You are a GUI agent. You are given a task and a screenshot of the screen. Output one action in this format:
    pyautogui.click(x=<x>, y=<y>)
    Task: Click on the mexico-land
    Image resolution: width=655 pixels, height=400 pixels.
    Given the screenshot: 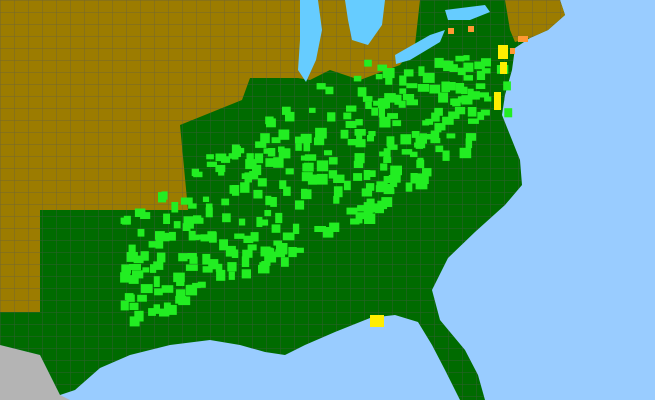 What is the action you would take?
    pyautogui.click(x=35, y=372)
    